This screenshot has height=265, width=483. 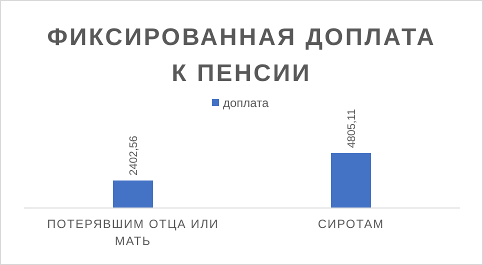 I want to click on data-label: 4805,11, so click(x=352, y=128).